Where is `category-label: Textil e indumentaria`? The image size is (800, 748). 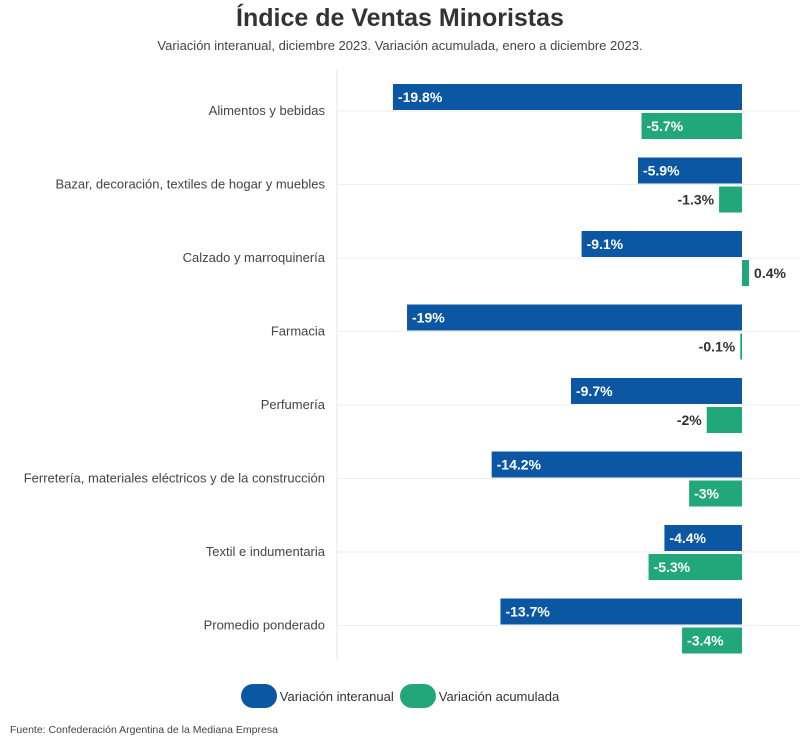
category-label: Textil e indumentaria is located at coordinates (266, 551).